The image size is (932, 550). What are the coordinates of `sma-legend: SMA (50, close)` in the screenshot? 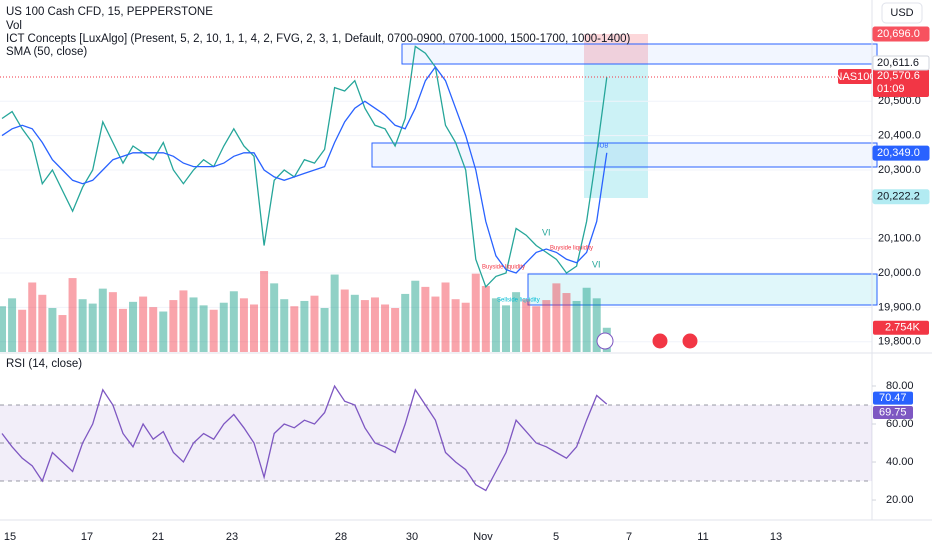 It's located at (46, 52).